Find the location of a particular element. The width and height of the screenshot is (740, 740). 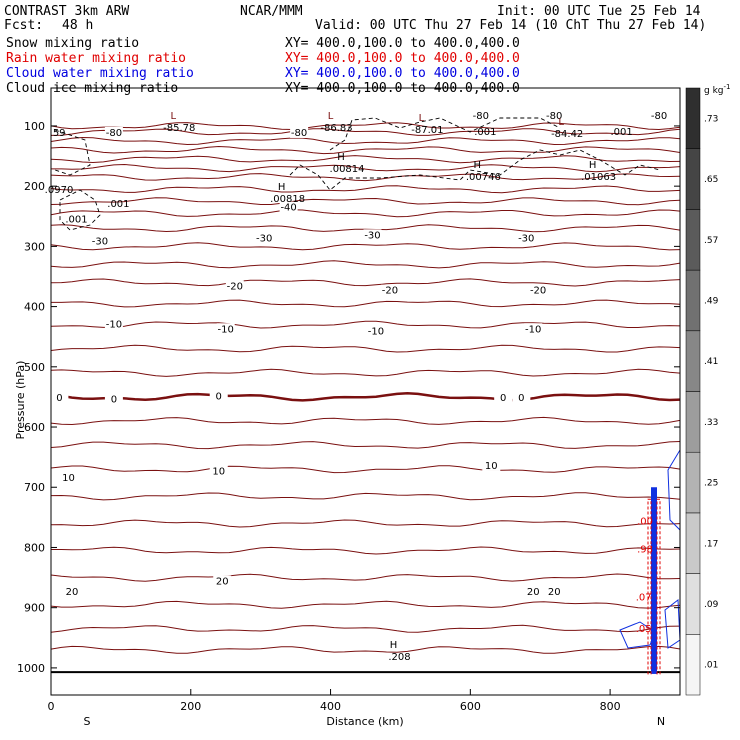

x-tick-label: 0 is located at coordinates (51, 706).